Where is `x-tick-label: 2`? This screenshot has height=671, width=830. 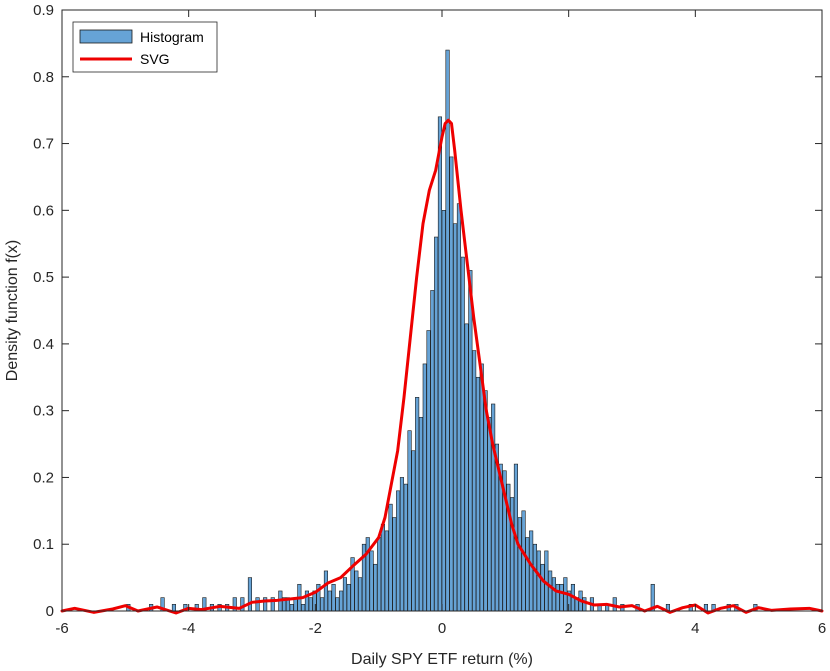 x-tick-label: 2 is located at coordinates (568, 628).